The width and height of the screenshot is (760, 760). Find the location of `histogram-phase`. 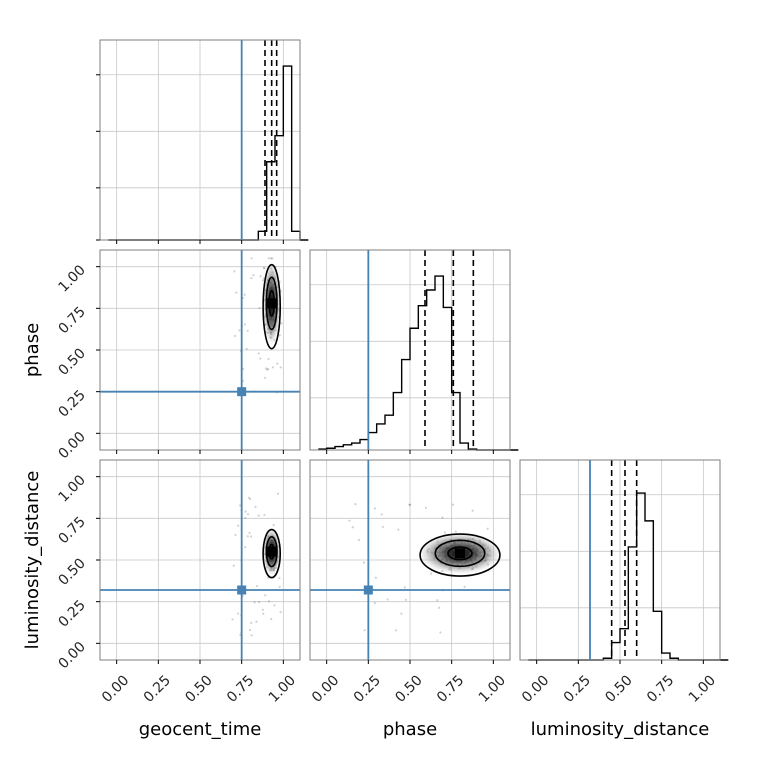

histogram-phase is located at coordinates (418, 350).